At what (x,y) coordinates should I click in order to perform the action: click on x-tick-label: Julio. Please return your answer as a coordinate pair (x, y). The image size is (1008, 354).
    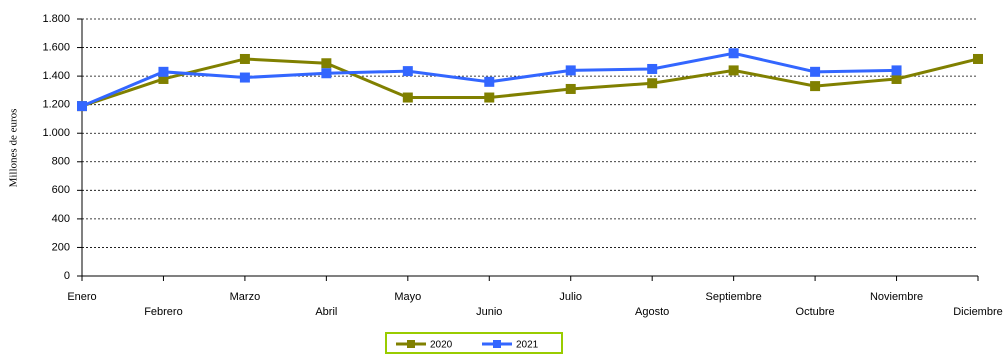
    Looking at the image, I should click on (570, 297).